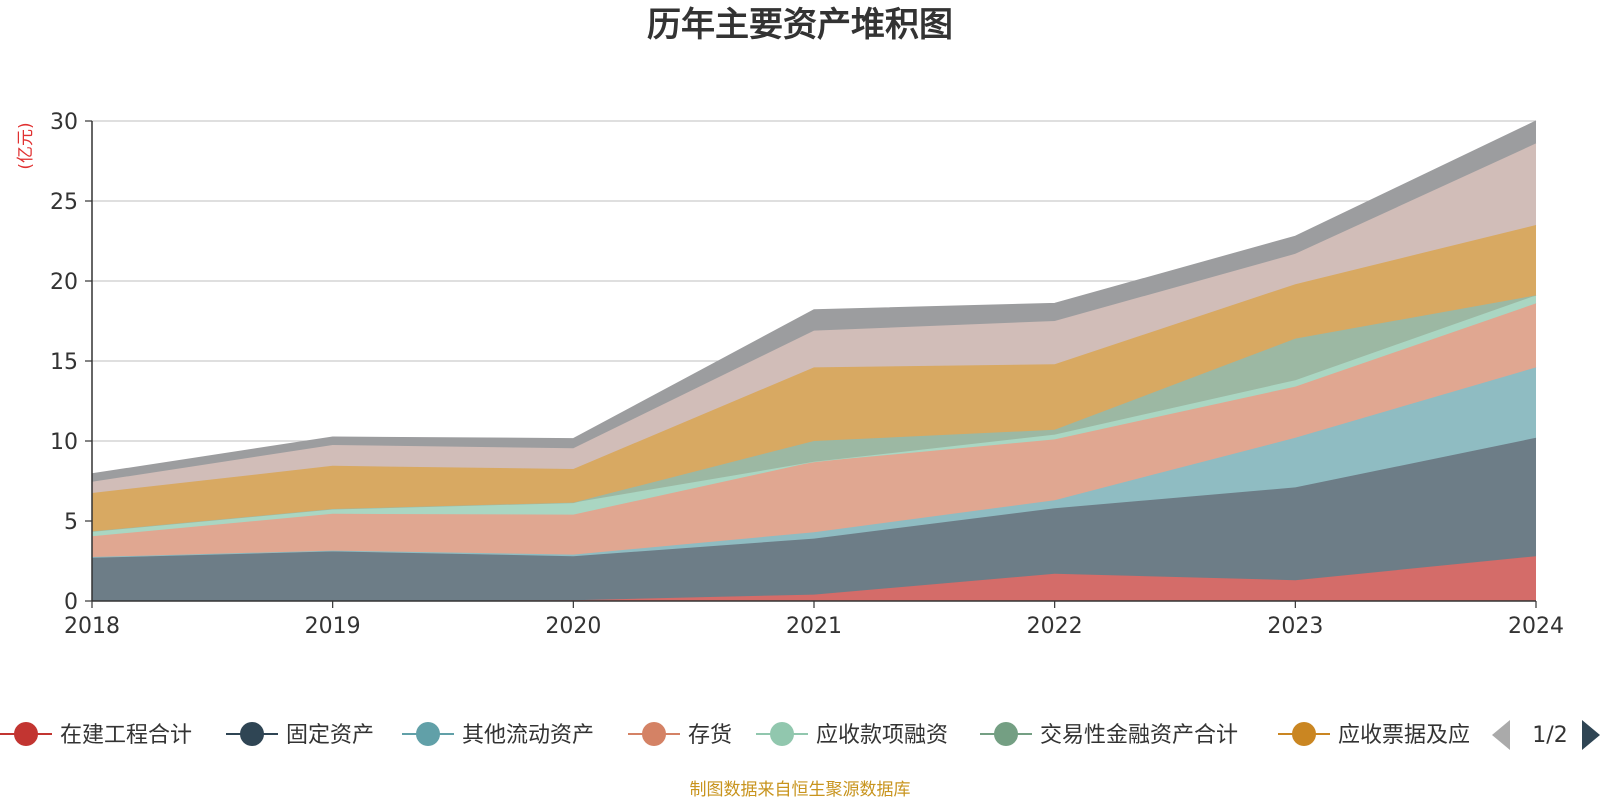 The width and height of the screenshot is (1600, 800). What do you see at coordinates (1591, 735) in the screenshot?
I see `triangle-right-icon` at bounding box center [1591, 735].